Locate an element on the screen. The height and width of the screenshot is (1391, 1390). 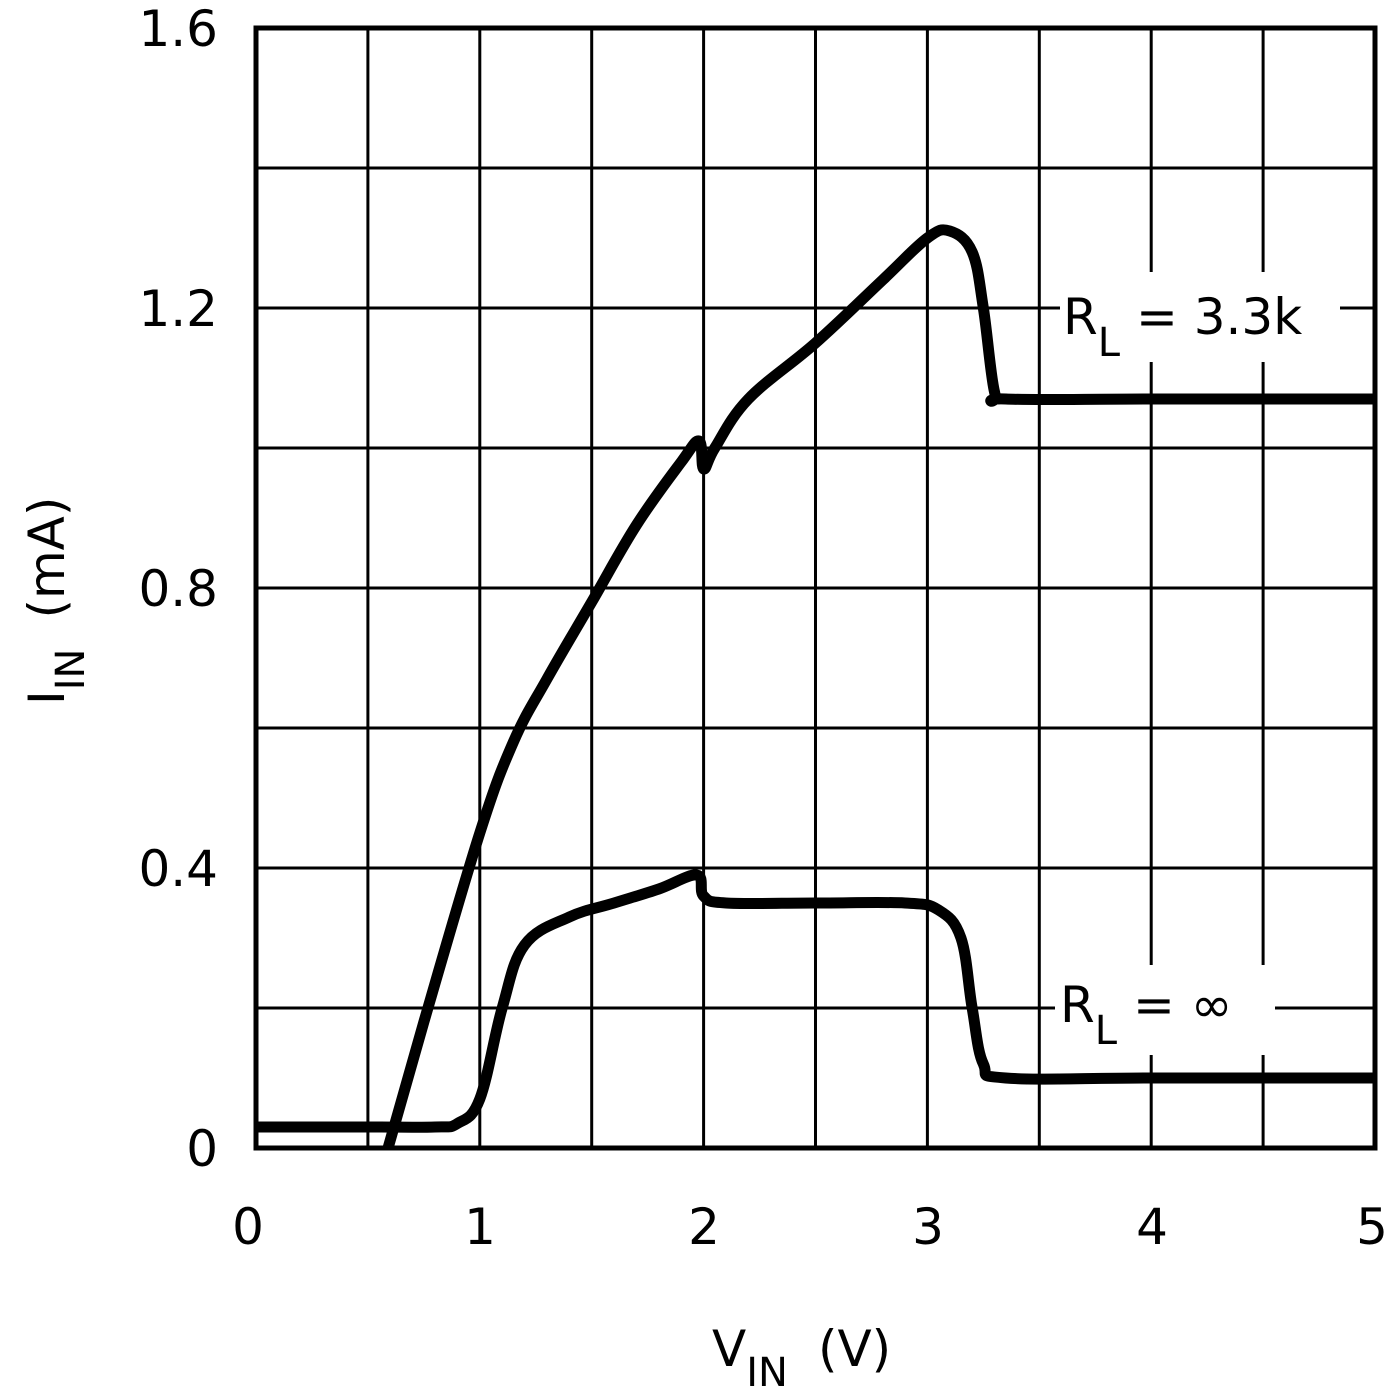
y-tick-1-2: 1.2 is located at coordinates (178, 309).